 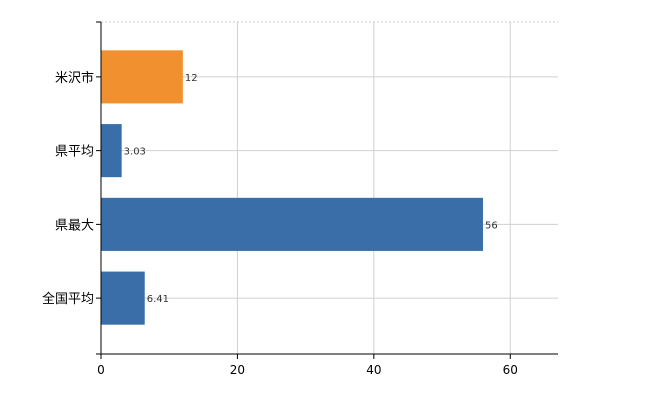 What do you see at coordinates (158, 299) in the screenshot?
I see `data-label: 6.41` at bounding box center [158, 299].